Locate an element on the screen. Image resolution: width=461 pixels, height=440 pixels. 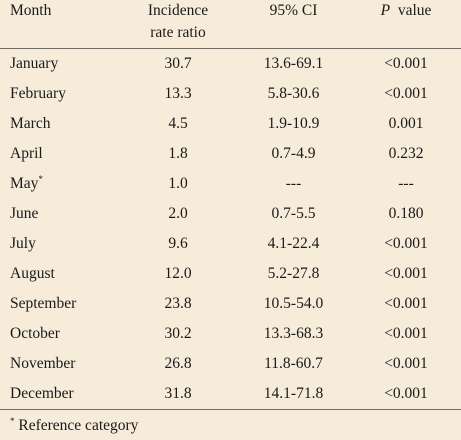
cell-incidence-rate-ratio: 4.5 is located at coordinates (178, 123).